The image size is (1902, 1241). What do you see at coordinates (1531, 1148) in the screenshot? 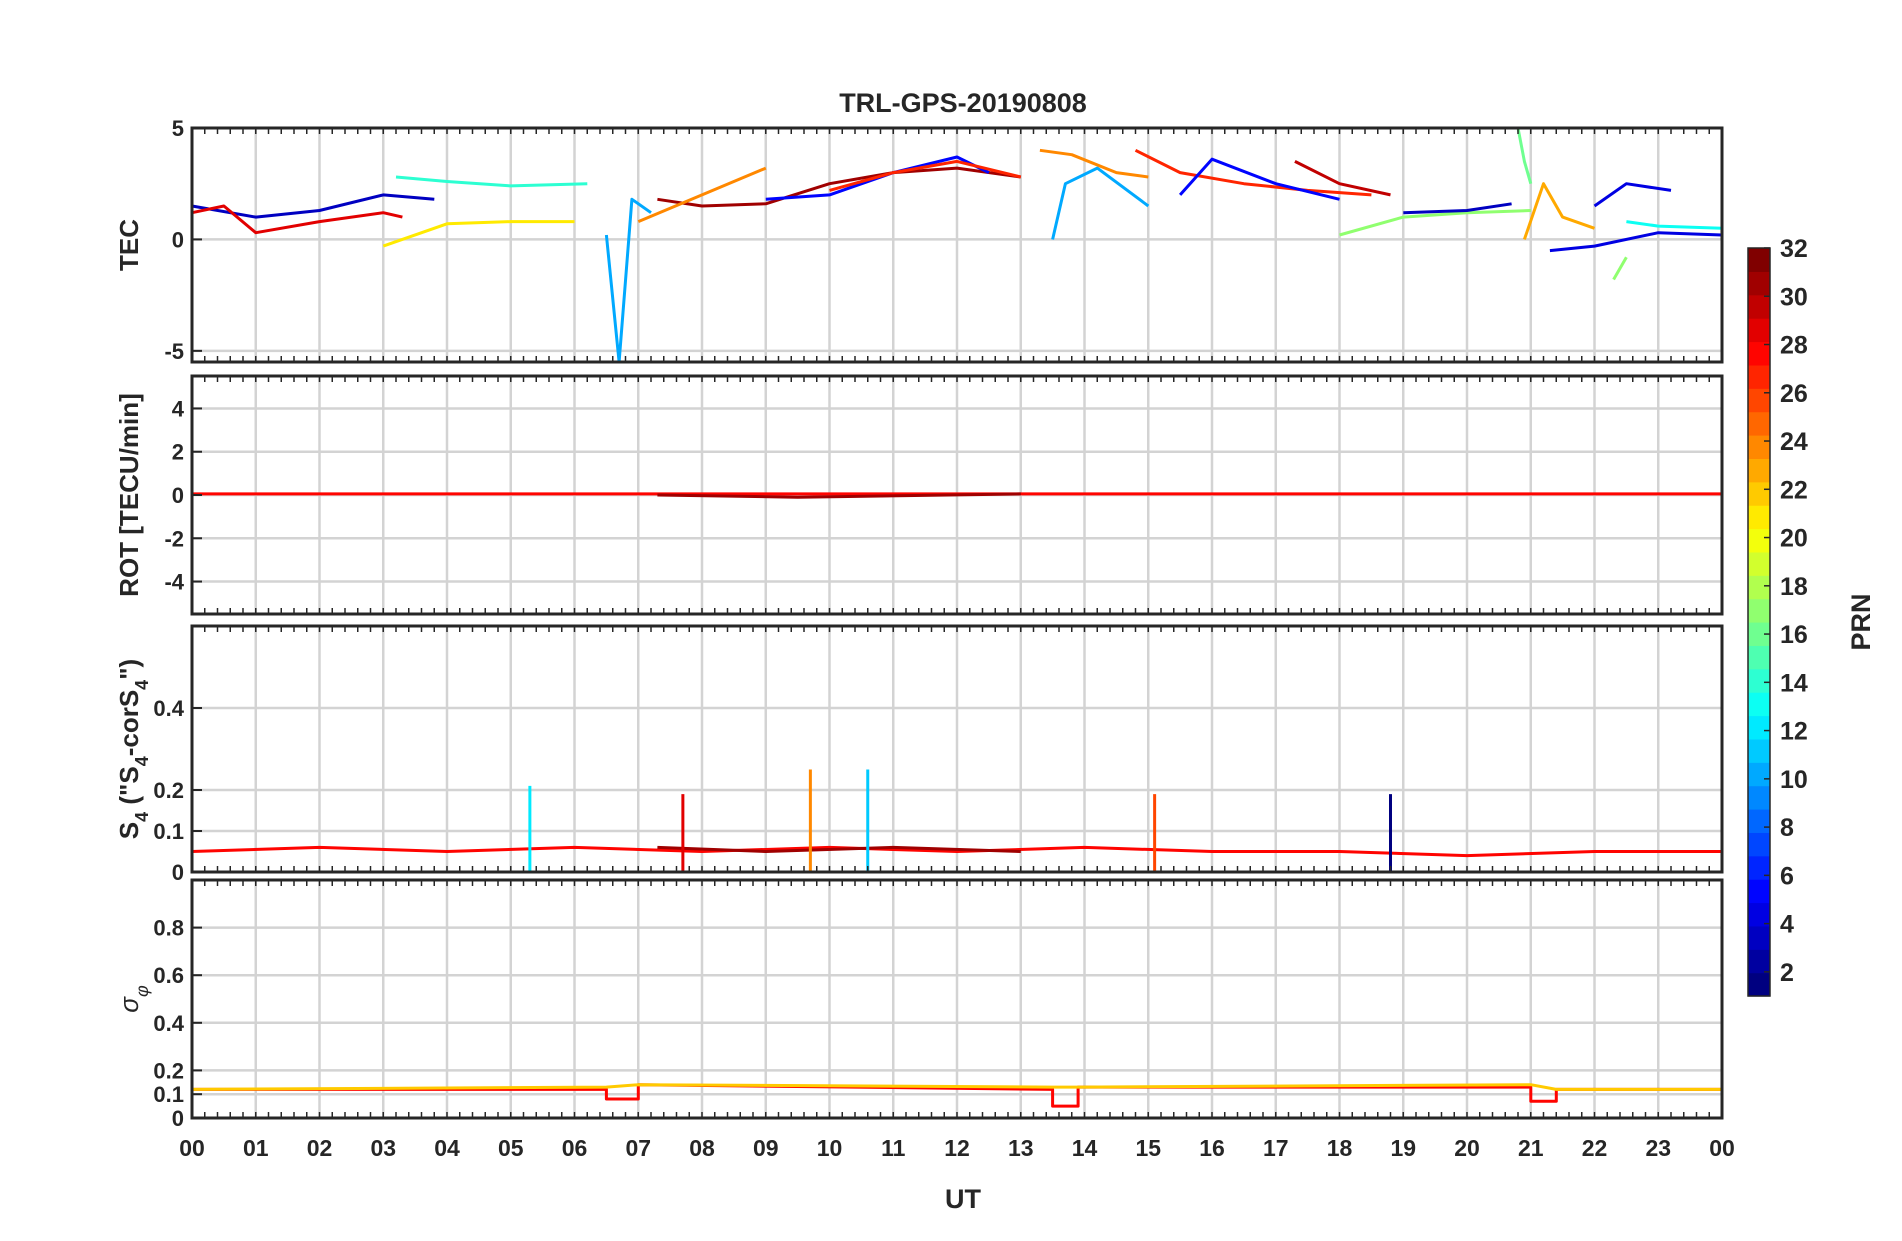
I see `x-tick-label: 21` at bounding box center [1531, 1148].